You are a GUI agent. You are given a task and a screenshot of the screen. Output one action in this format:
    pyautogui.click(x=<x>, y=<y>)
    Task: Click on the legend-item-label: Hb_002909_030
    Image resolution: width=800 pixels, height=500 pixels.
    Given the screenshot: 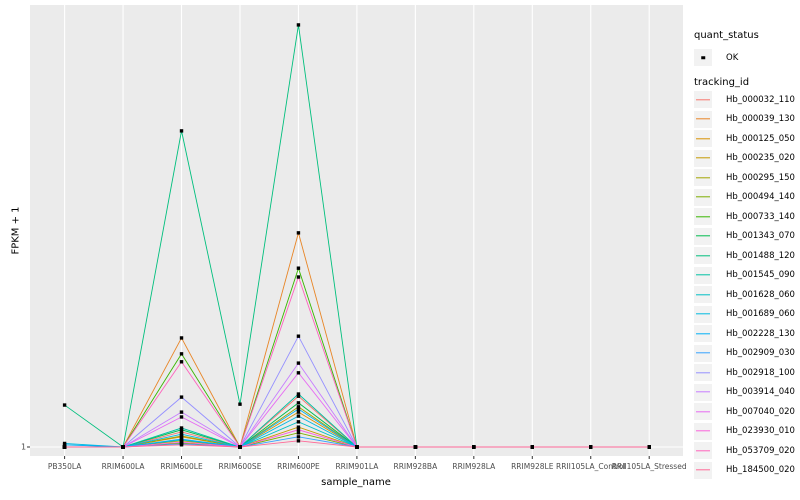 What is the action you would take?
    pyautogui.click(x=760, y=353)
    